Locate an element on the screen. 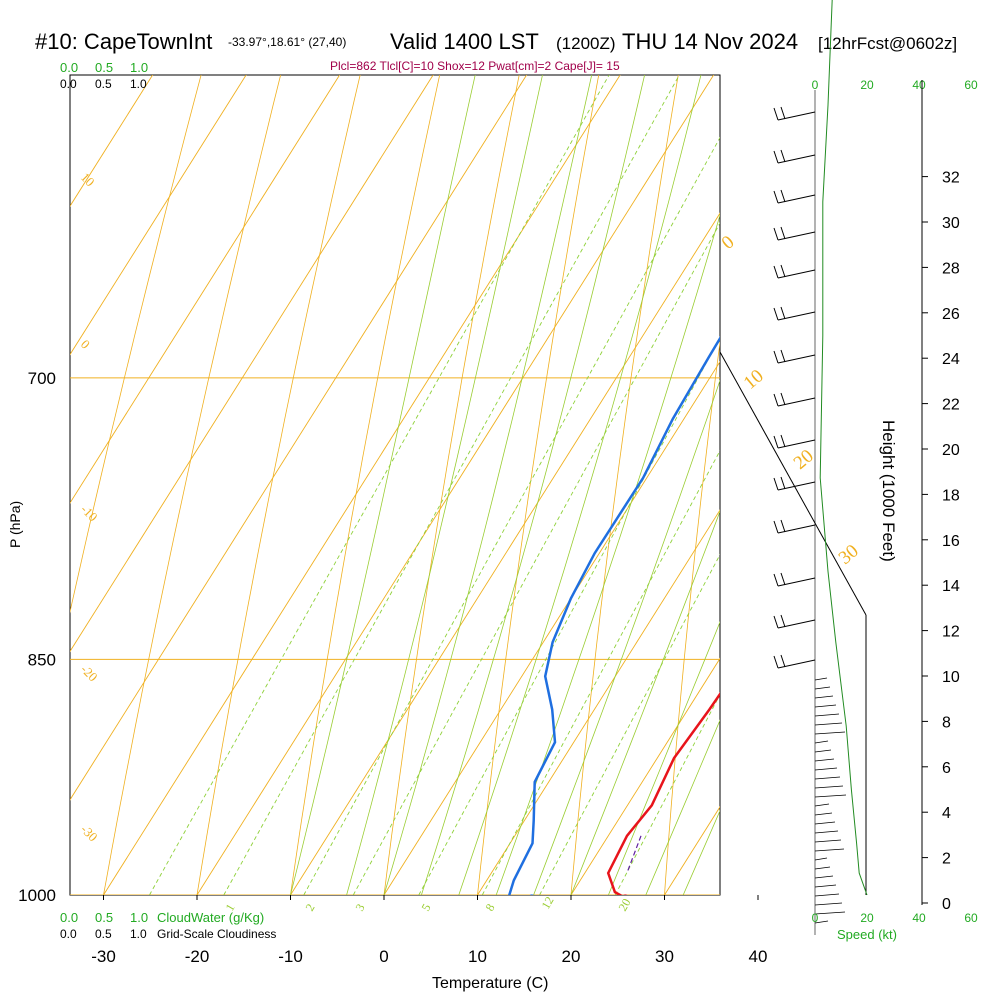  mixing-ratio-label: 12 is located at coordinates (547, 902).